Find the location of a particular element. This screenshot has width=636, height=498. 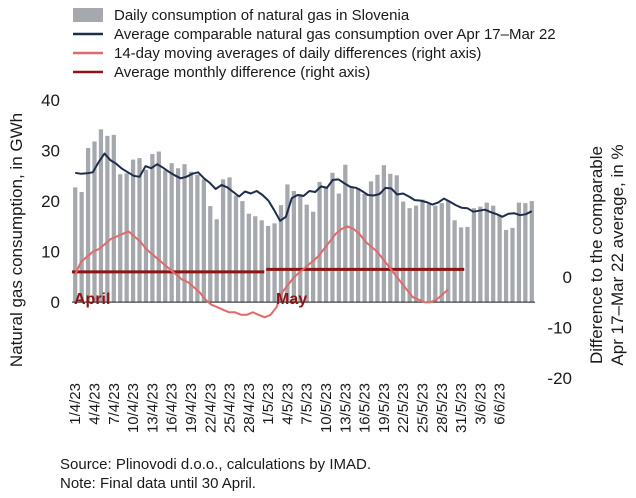

monthly-average-lines is located at coordinates (268, 270).